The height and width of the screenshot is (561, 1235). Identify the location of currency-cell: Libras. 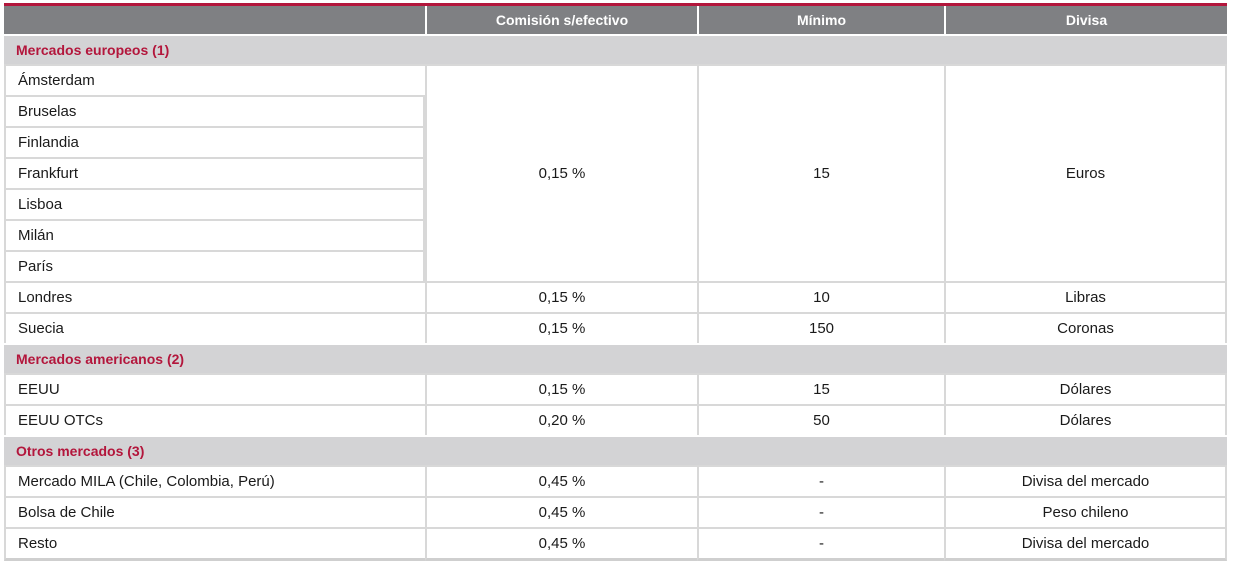
(1085, 296).